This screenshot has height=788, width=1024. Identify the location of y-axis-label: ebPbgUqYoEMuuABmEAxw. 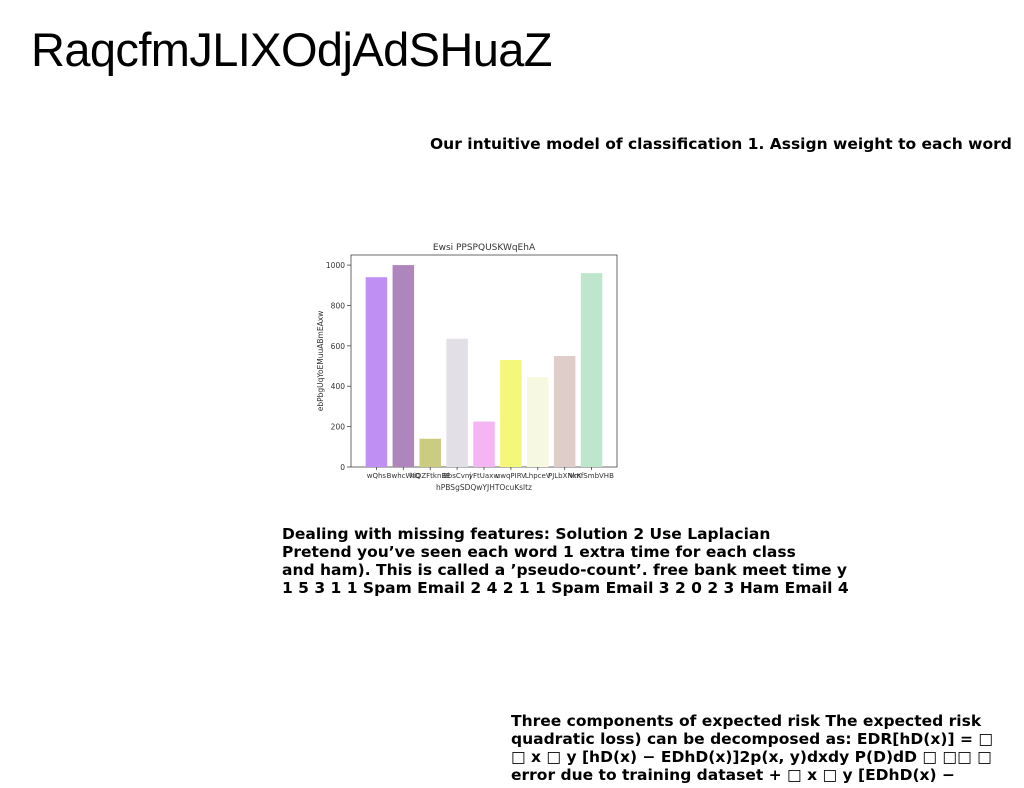
(320, 361).